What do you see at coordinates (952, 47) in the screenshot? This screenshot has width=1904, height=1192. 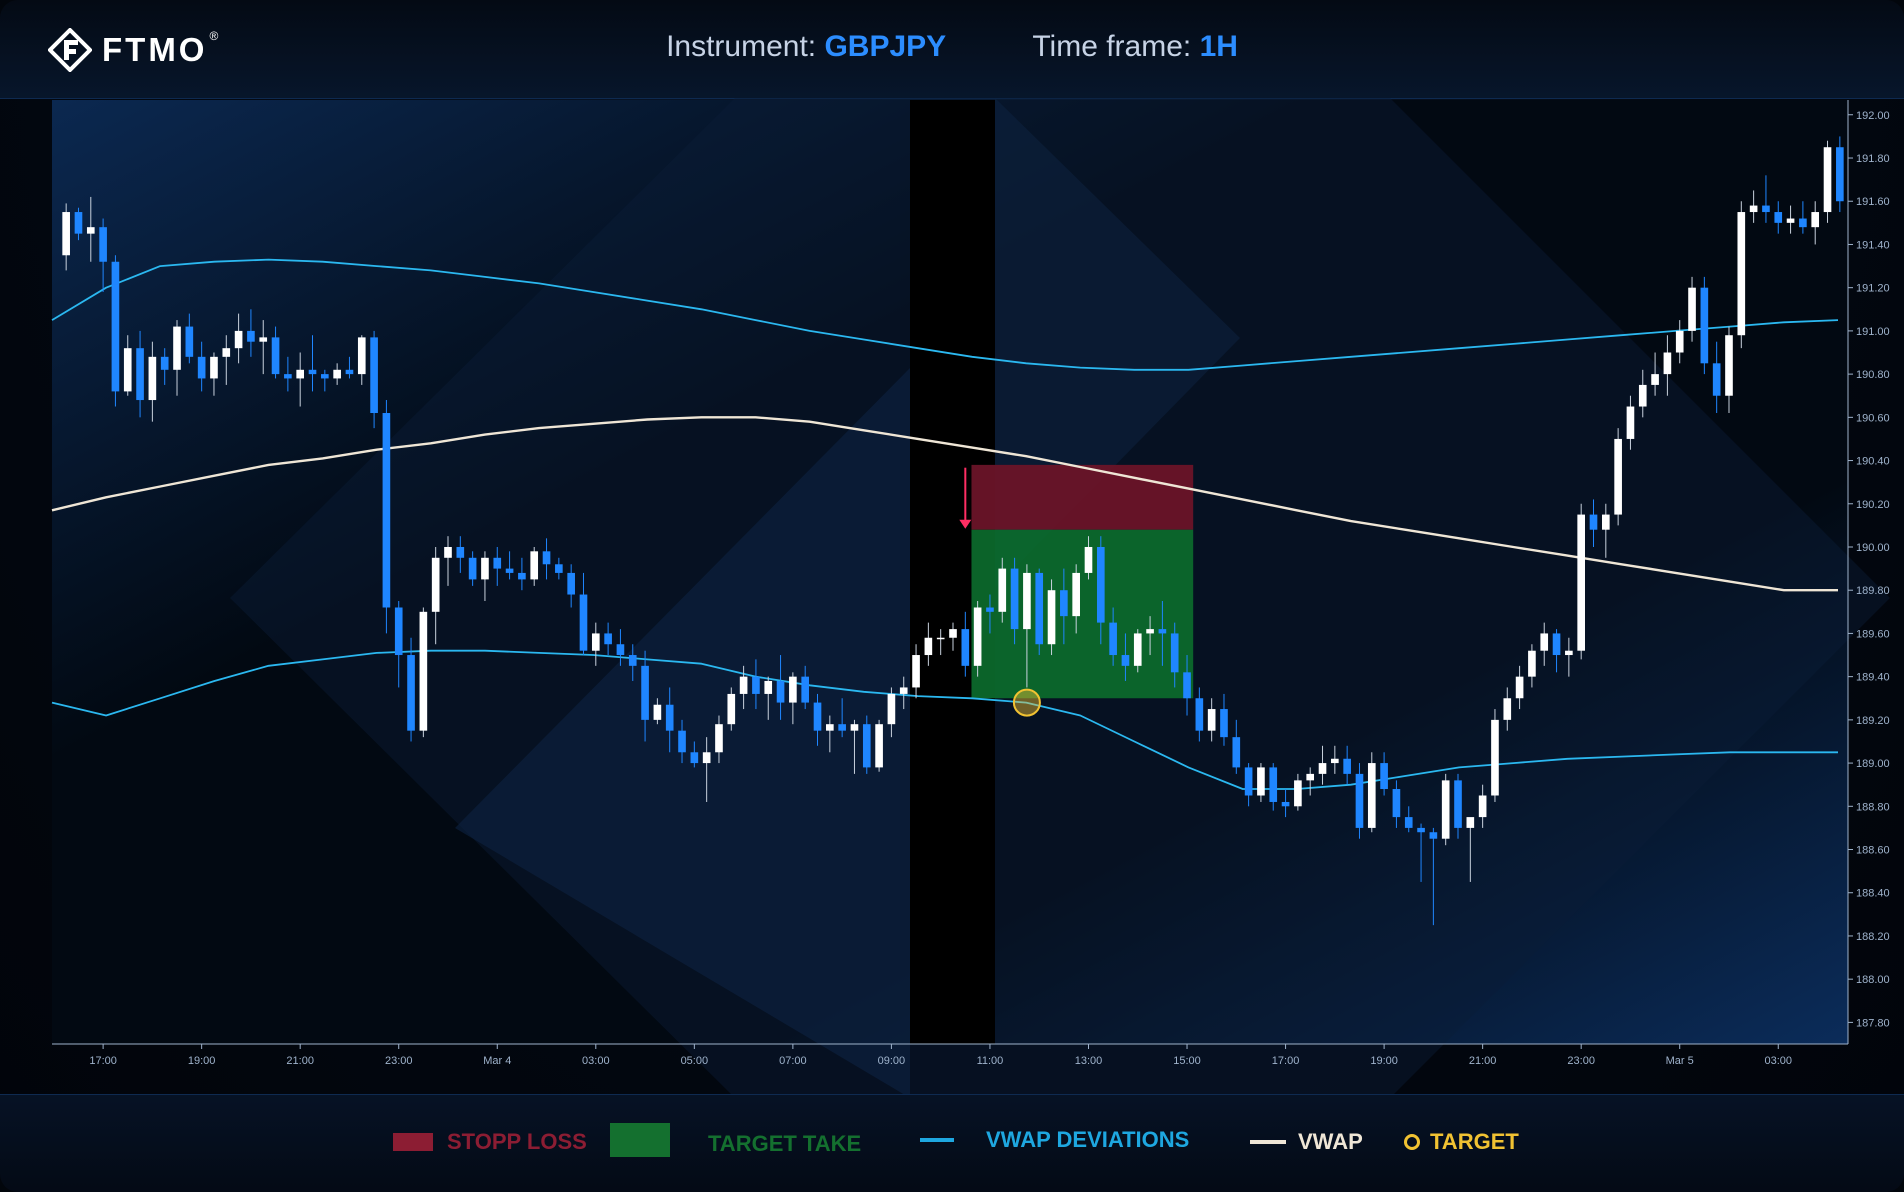 I see `chart-title: Instrument: GBPJPY Time frame: 1H` at bounding box center [952, 47].